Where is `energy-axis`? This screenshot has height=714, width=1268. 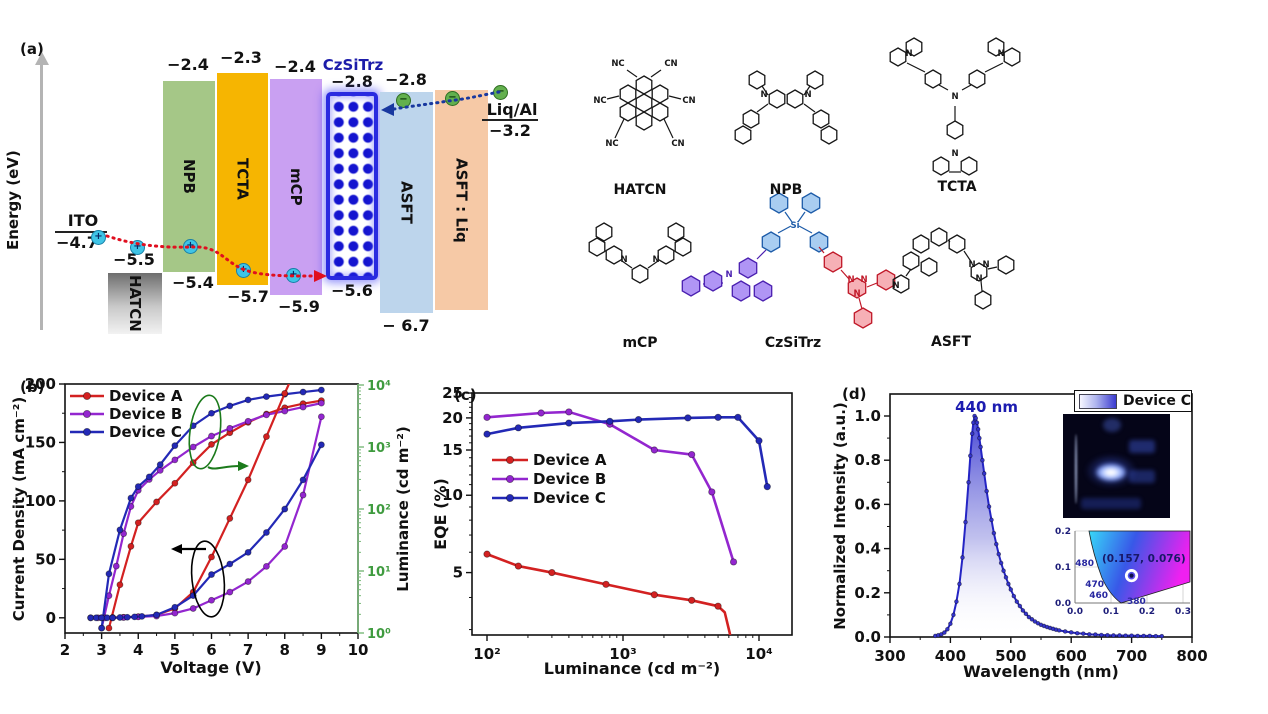 energy-axis is located at coordinates (41, 197).